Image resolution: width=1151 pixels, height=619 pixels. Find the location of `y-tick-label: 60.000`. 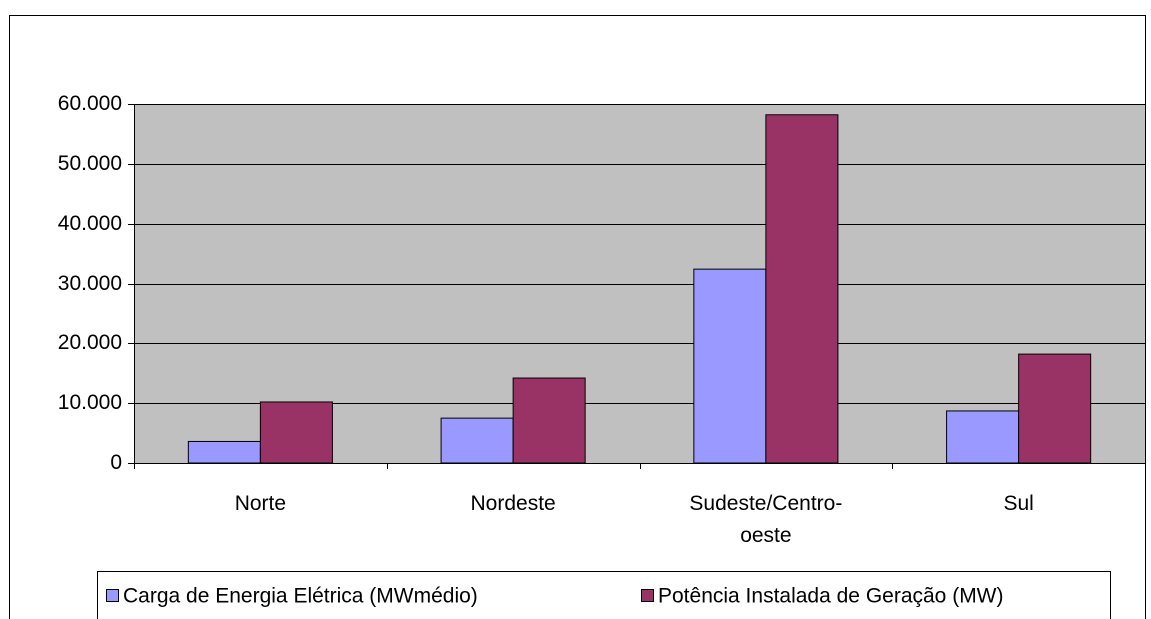

y-tick-label: 60.000 is located at coordinates (90, 103).